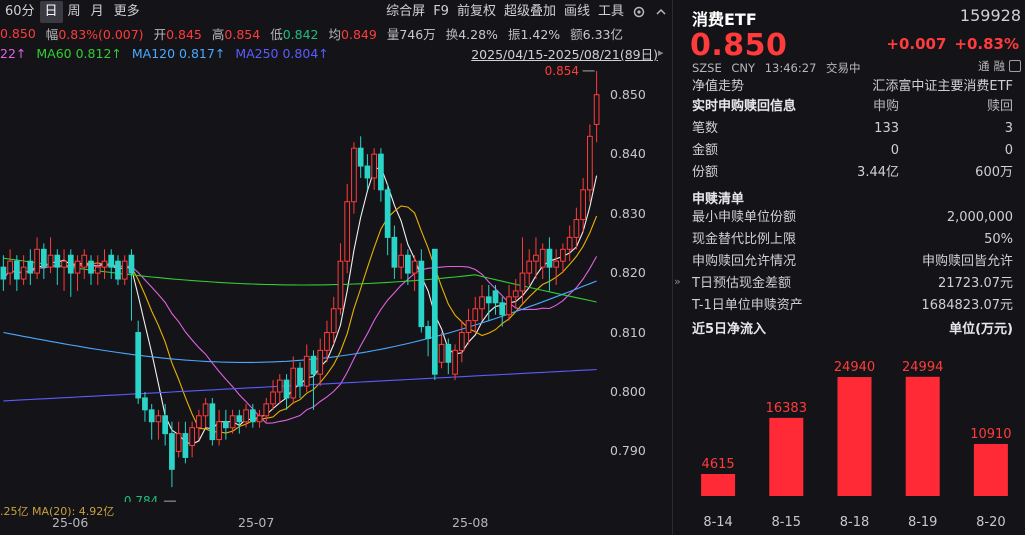 This screenshot has width=1025, height=535. I want to click on forward-adjust-button: 前复权, so click(476, 11).